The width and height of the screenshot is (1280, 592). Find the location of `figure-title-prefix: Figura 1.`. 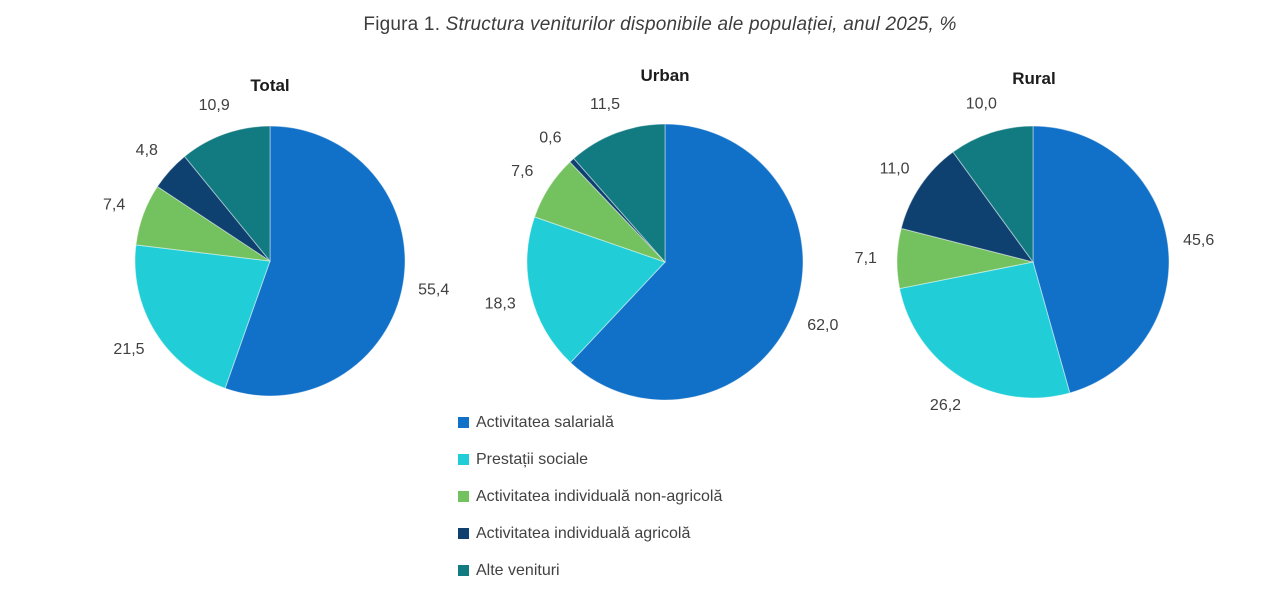

figure-title-prefix: Figura 1. is located at coordinates (402, 24).